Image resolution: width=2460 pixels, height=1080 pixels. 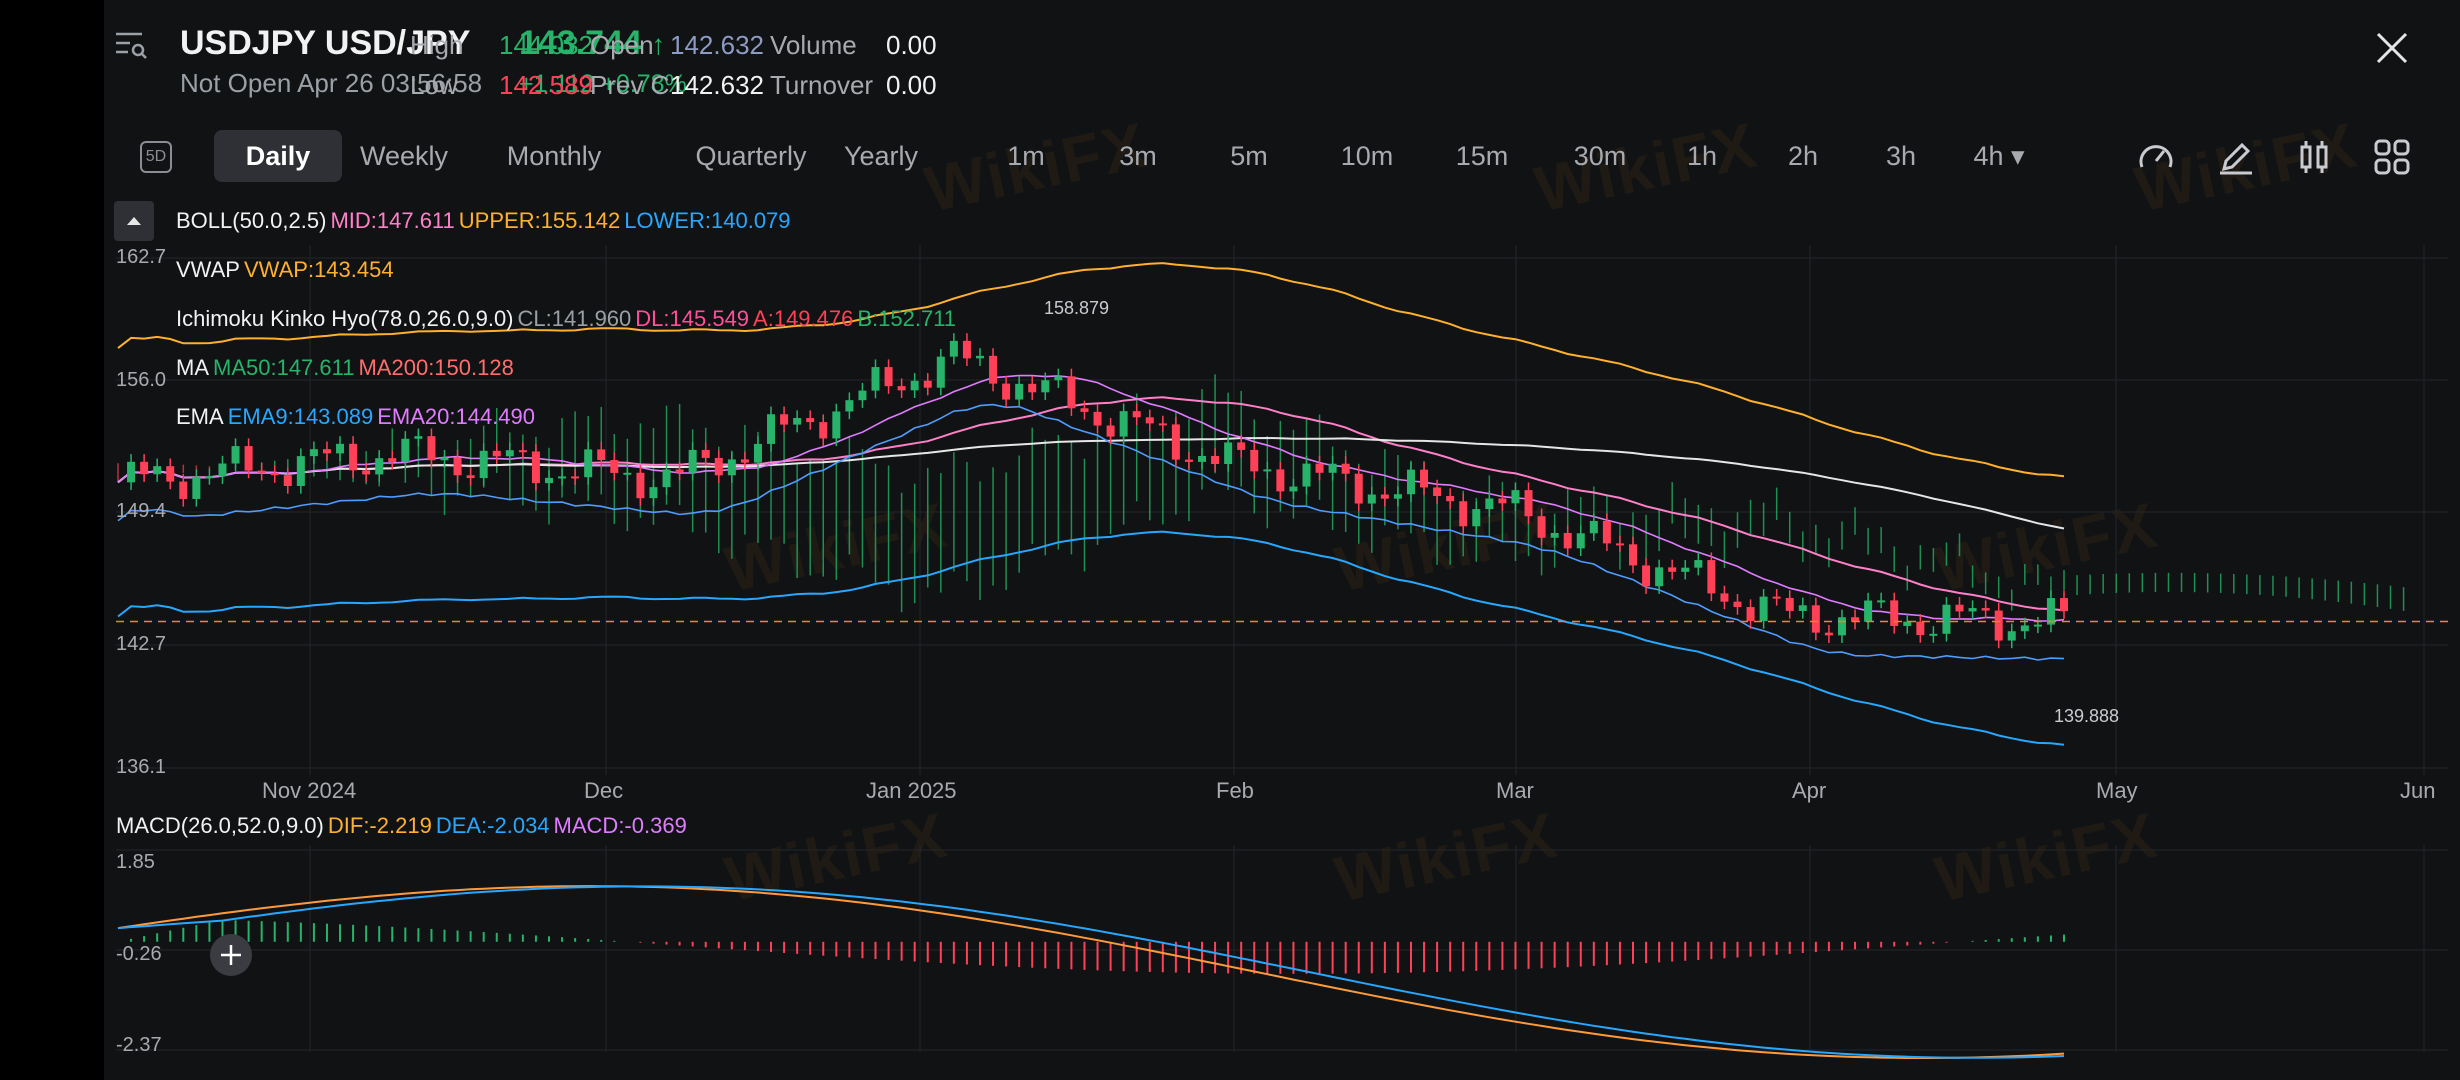 What do you see at coordinates (390, 83) in the screenshot?
I see `status-datetime: Apr 26 03:56:58` at bounding box center [390, 83].